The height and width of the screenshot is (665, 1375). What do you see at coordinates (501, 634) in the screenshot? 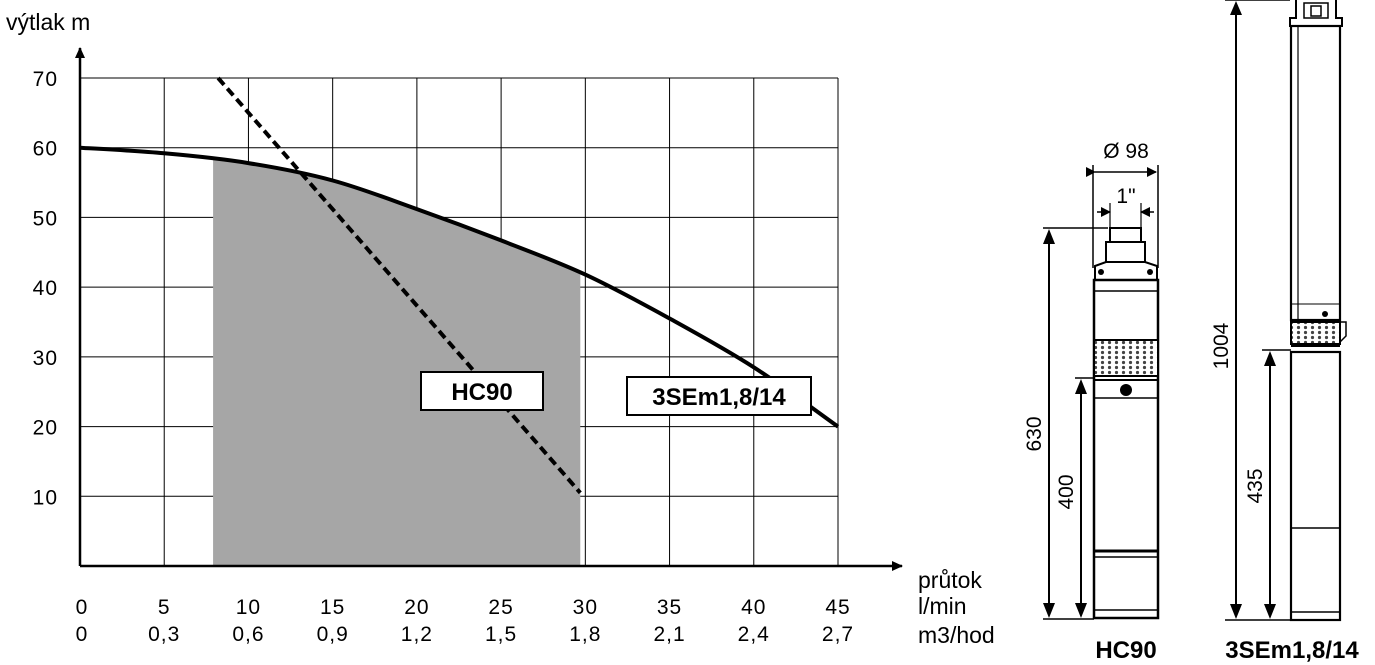
I see `x-tick-label-secondary: 1,5` at bounding box center [501, 634].